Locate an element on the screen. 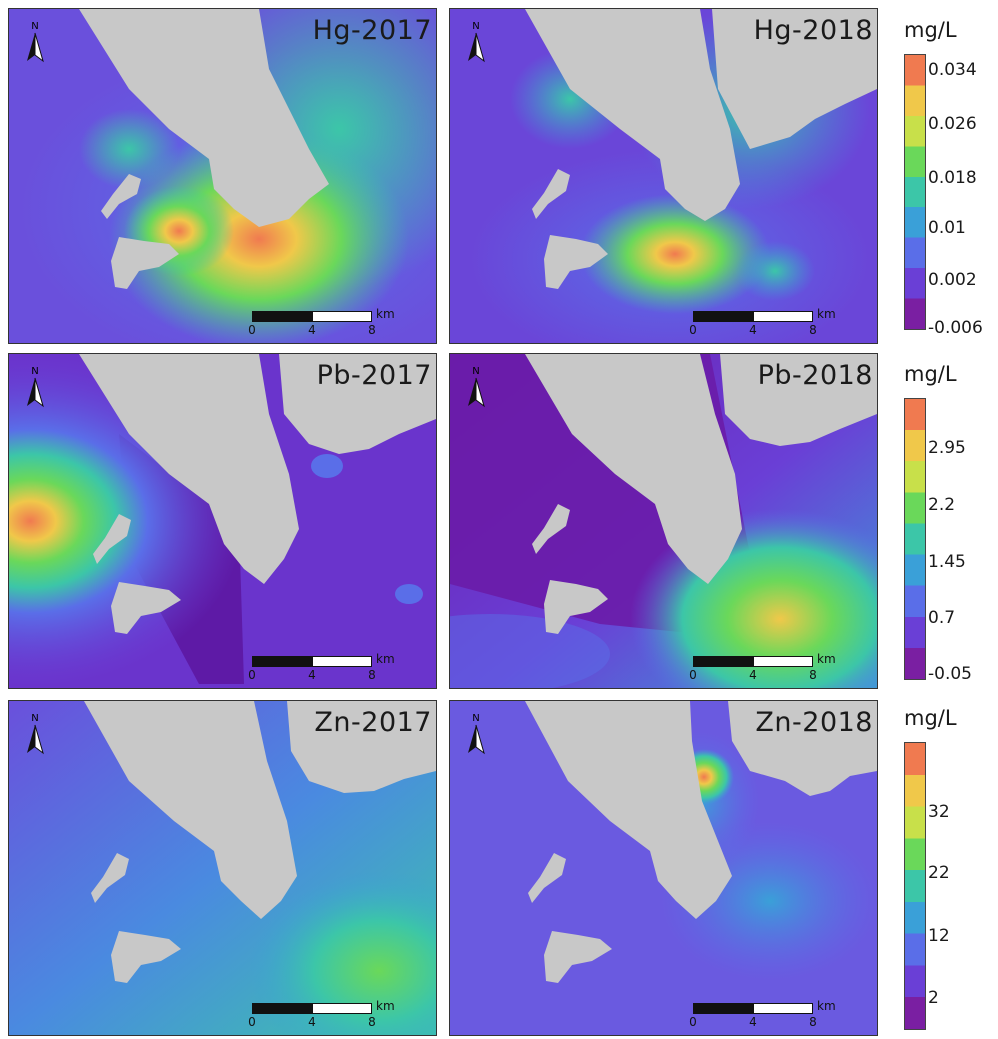  legend-label: 1.45 is located at coordinates (947, 562).